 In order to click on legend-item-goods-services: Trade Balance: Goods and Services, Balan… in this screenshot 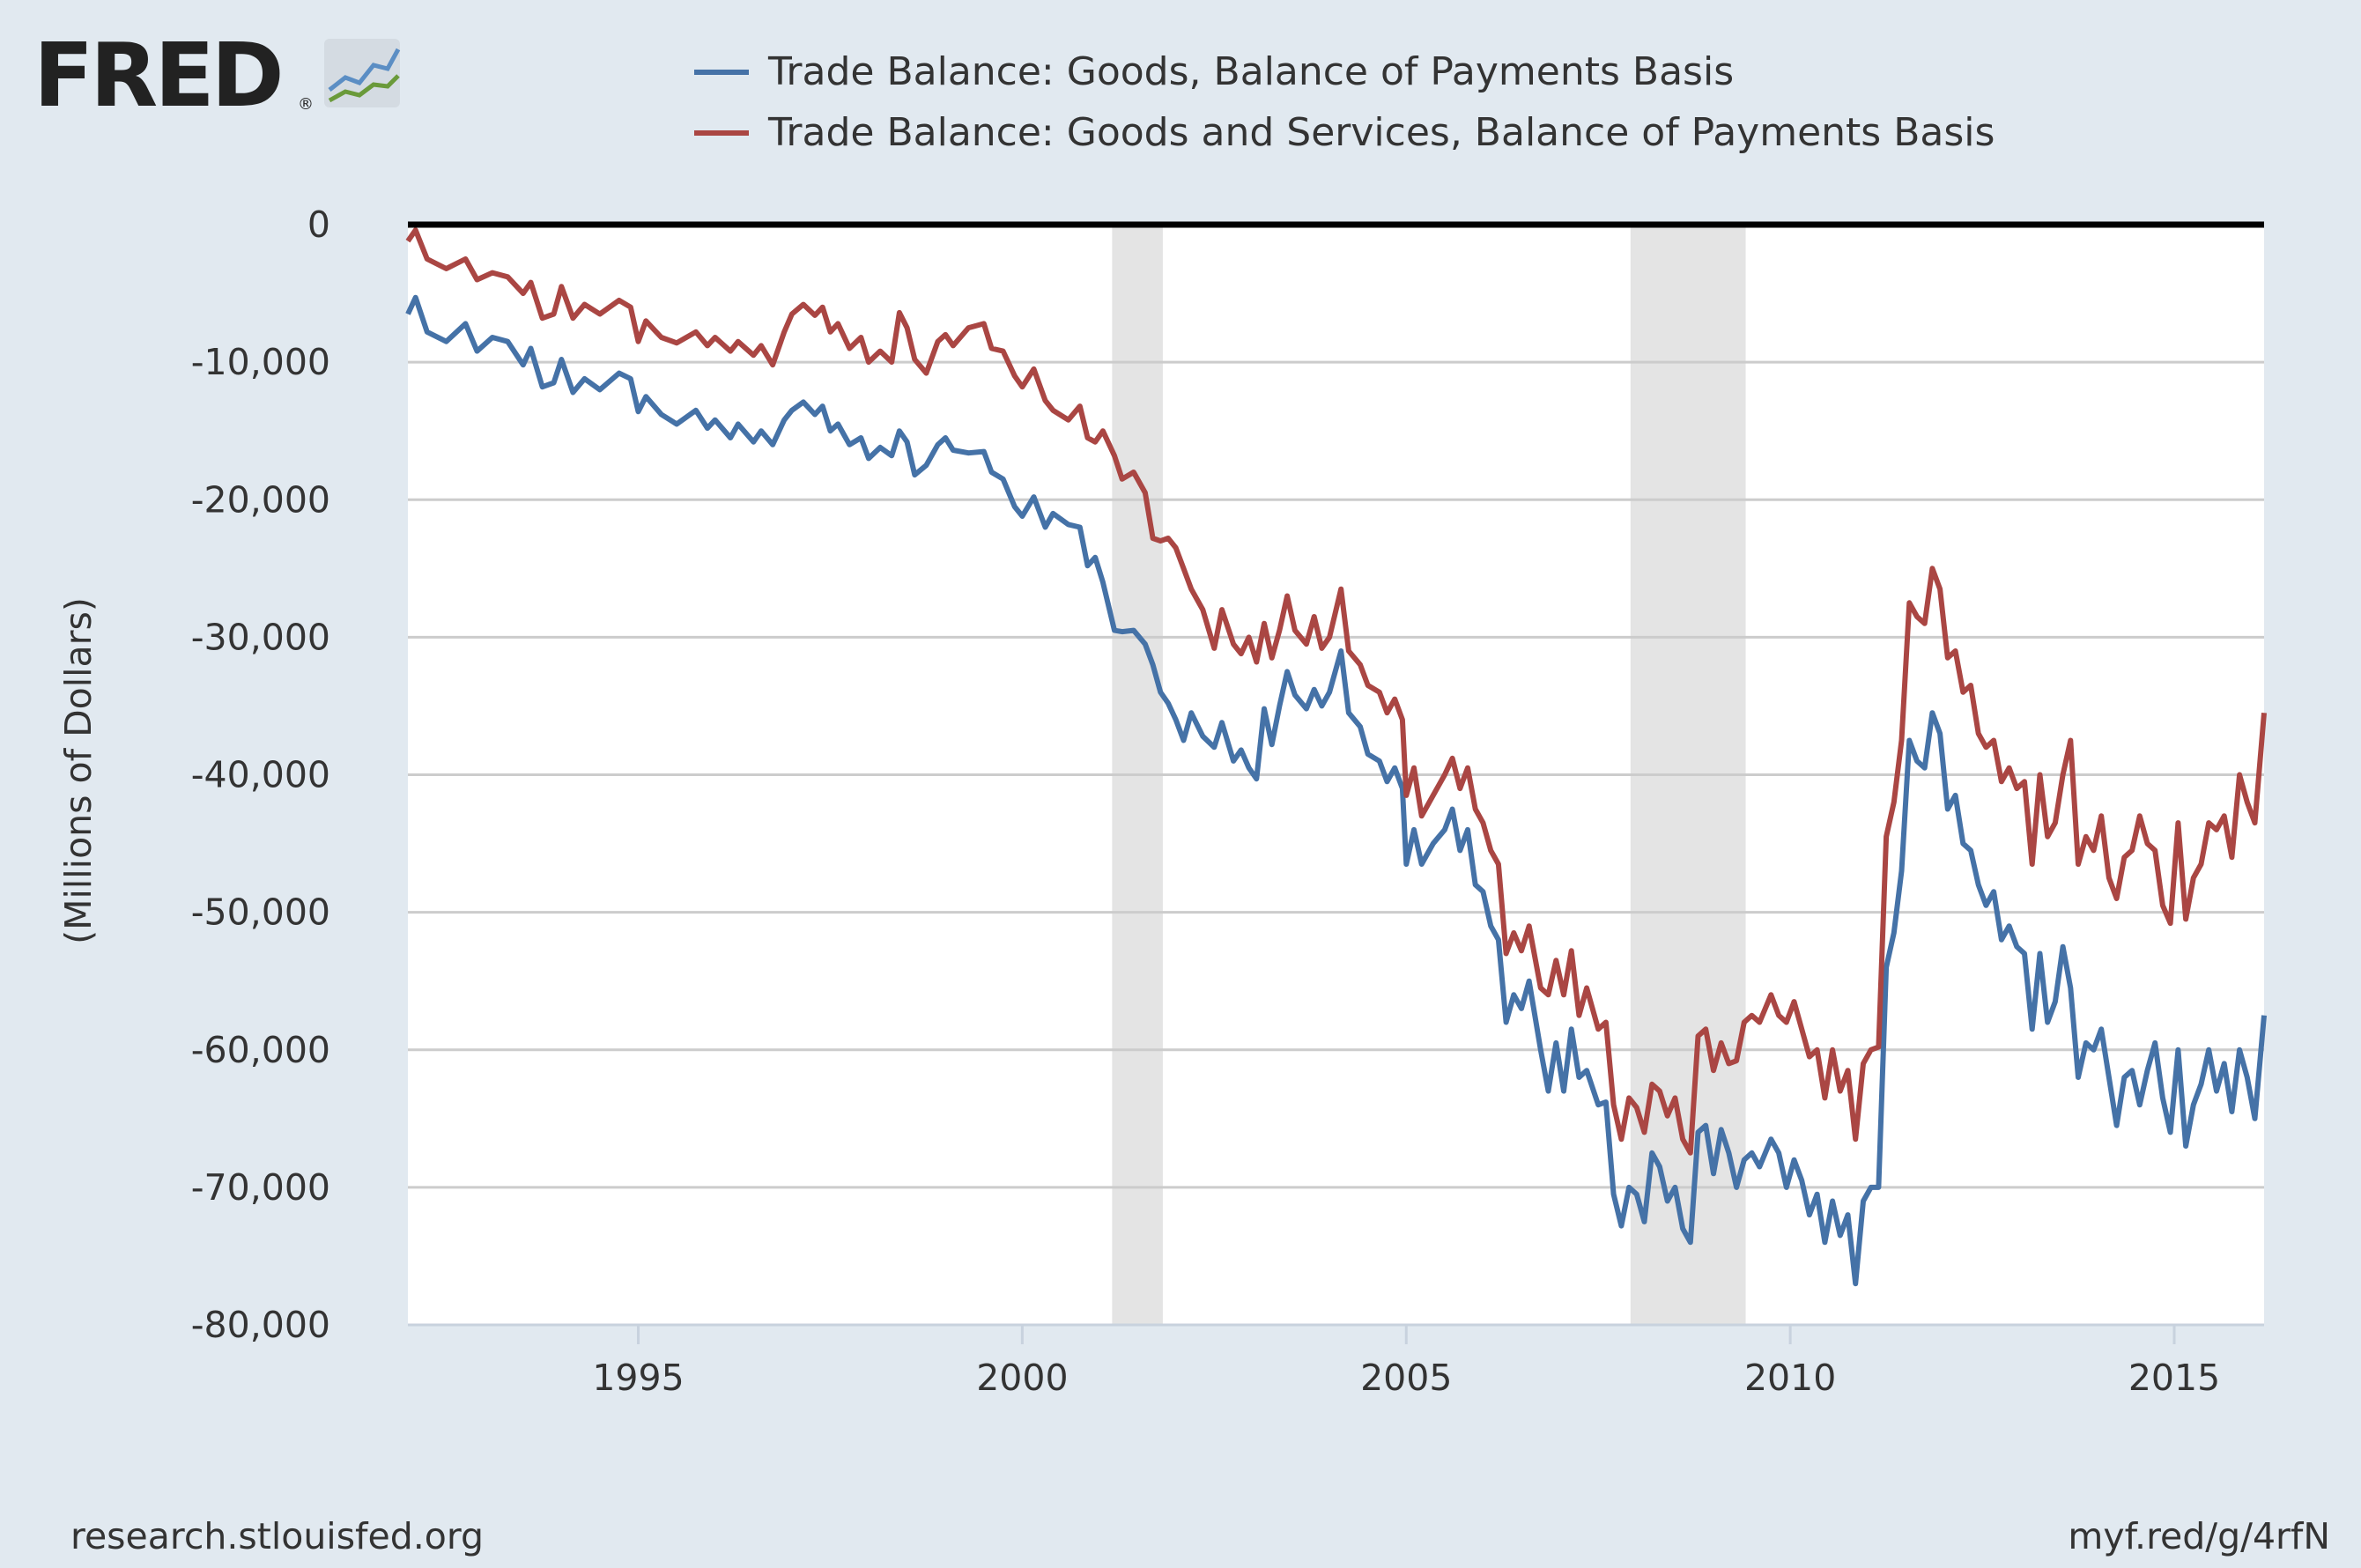, I will do `click(1344, 132)`.